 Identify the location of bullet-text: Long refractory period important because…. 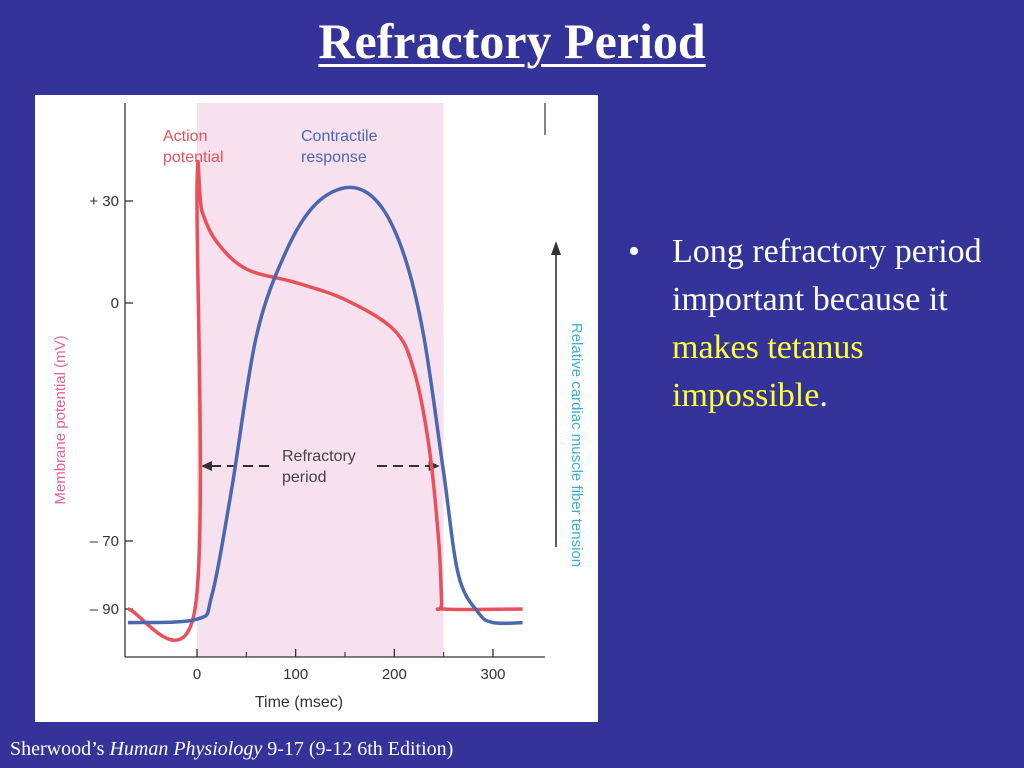
(840, 324).